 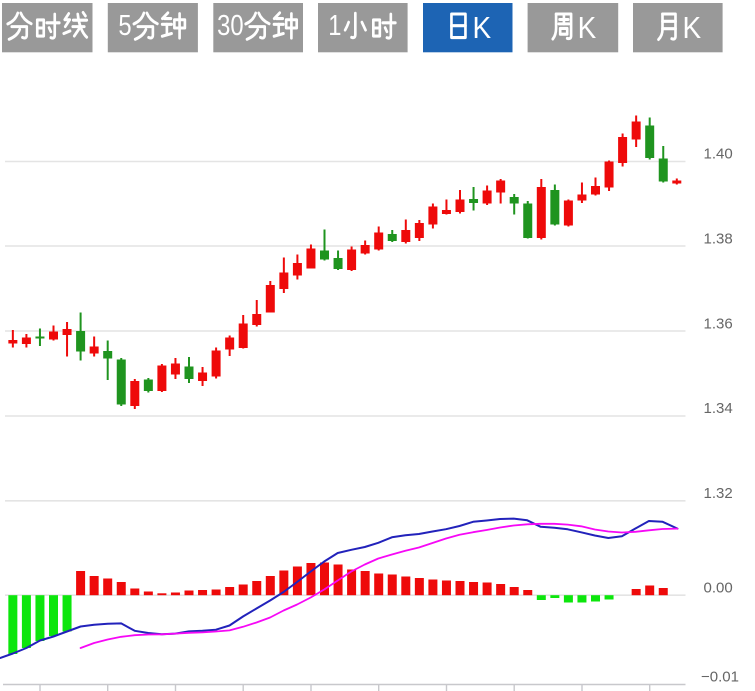 I want to click on svg-text: 1, so click(x=334, y=25).